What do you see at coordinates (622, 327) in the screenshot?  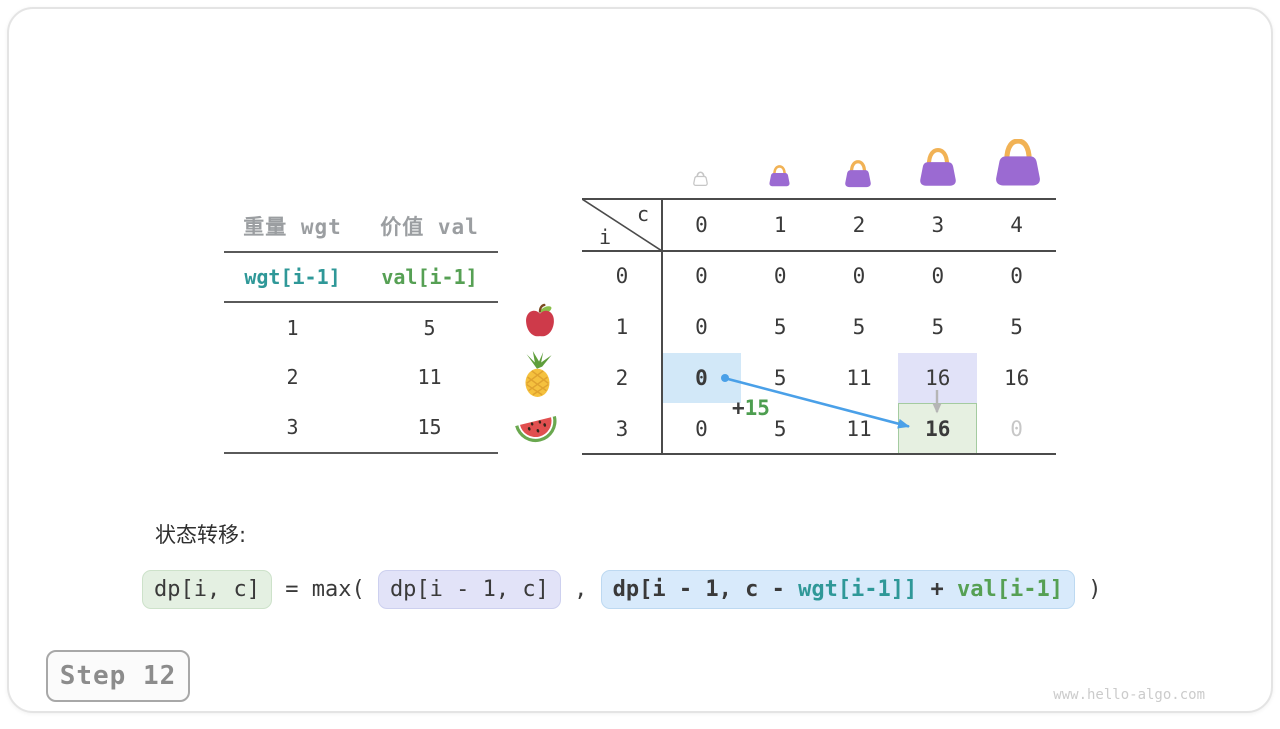 I see `row-header-1: 1` at bounding box center [622, 327].